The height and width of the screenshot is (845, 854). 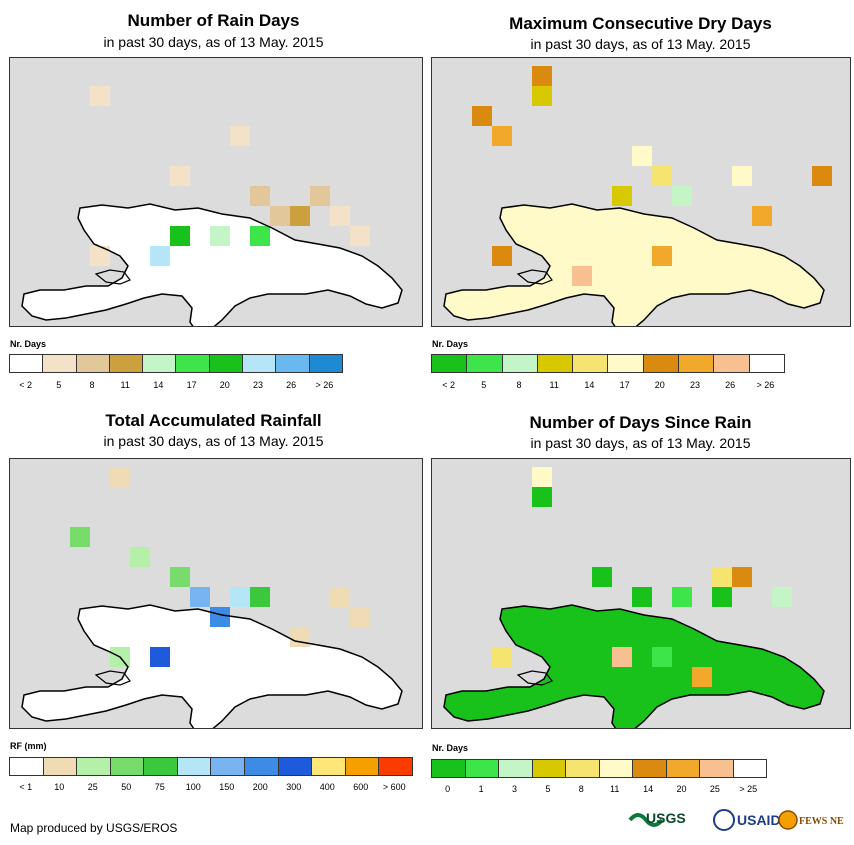 I want to click on panel-title: Total Accumulated Rainfall, so click(x=213, y=420).